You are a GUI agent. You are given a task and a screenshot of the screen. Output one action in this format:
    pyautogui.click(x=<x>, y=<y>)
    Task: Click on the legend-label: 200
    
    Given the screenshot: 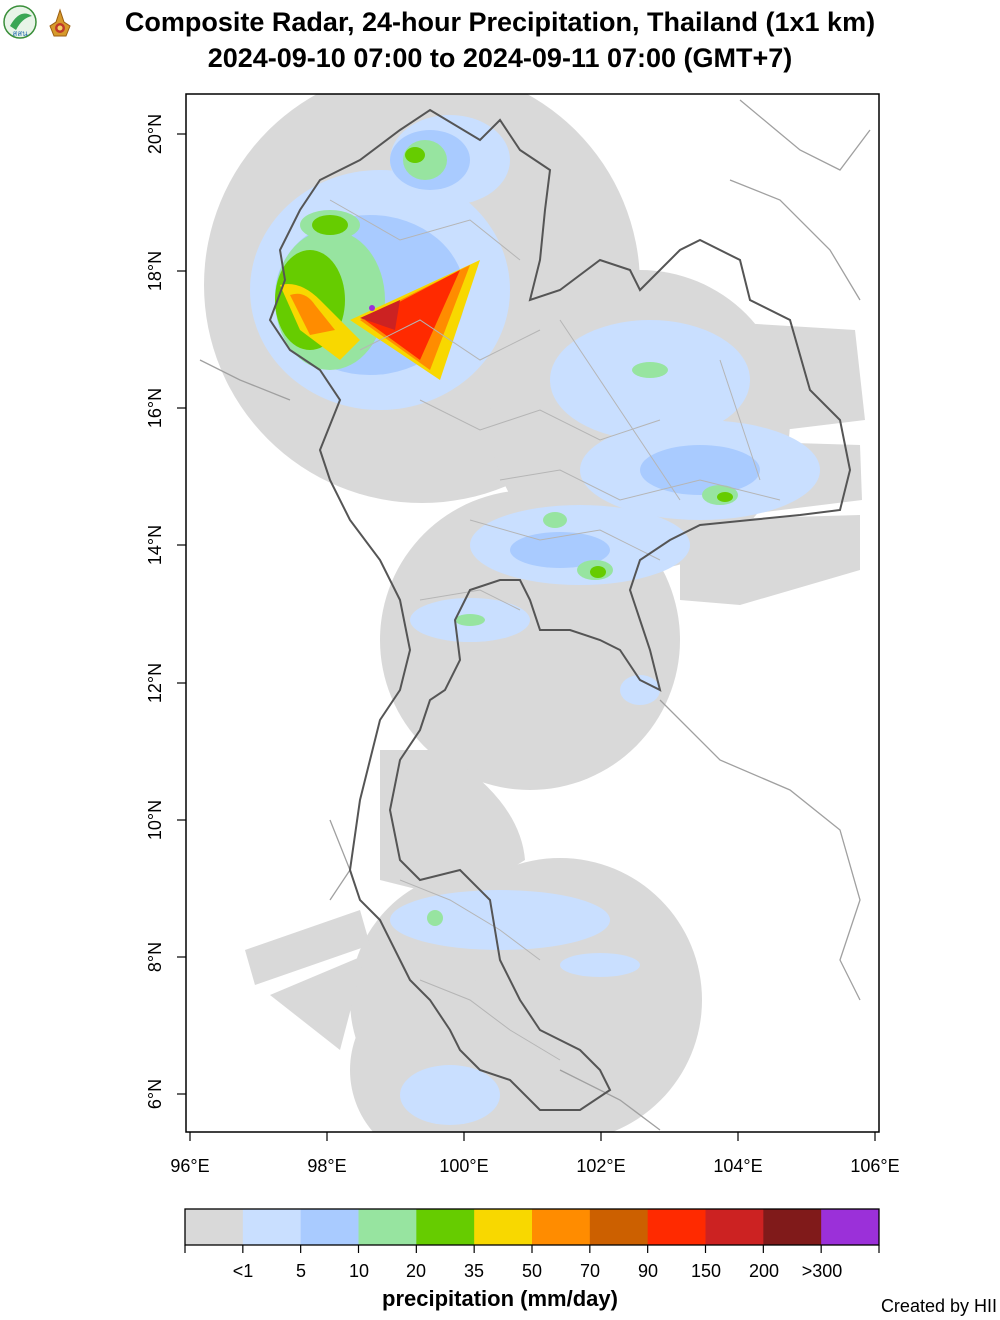 What is the action you would take?
    pyautogui.click(x=764, y=1271)
    